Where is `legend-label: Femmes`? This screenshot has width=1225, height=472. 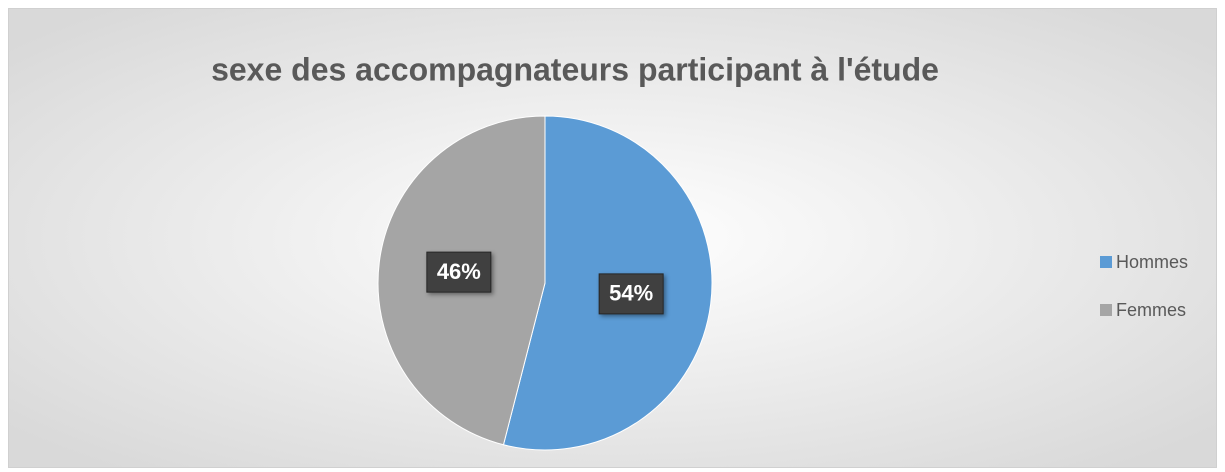
legend-label: Femmes is located at coordinates (1151, 310).